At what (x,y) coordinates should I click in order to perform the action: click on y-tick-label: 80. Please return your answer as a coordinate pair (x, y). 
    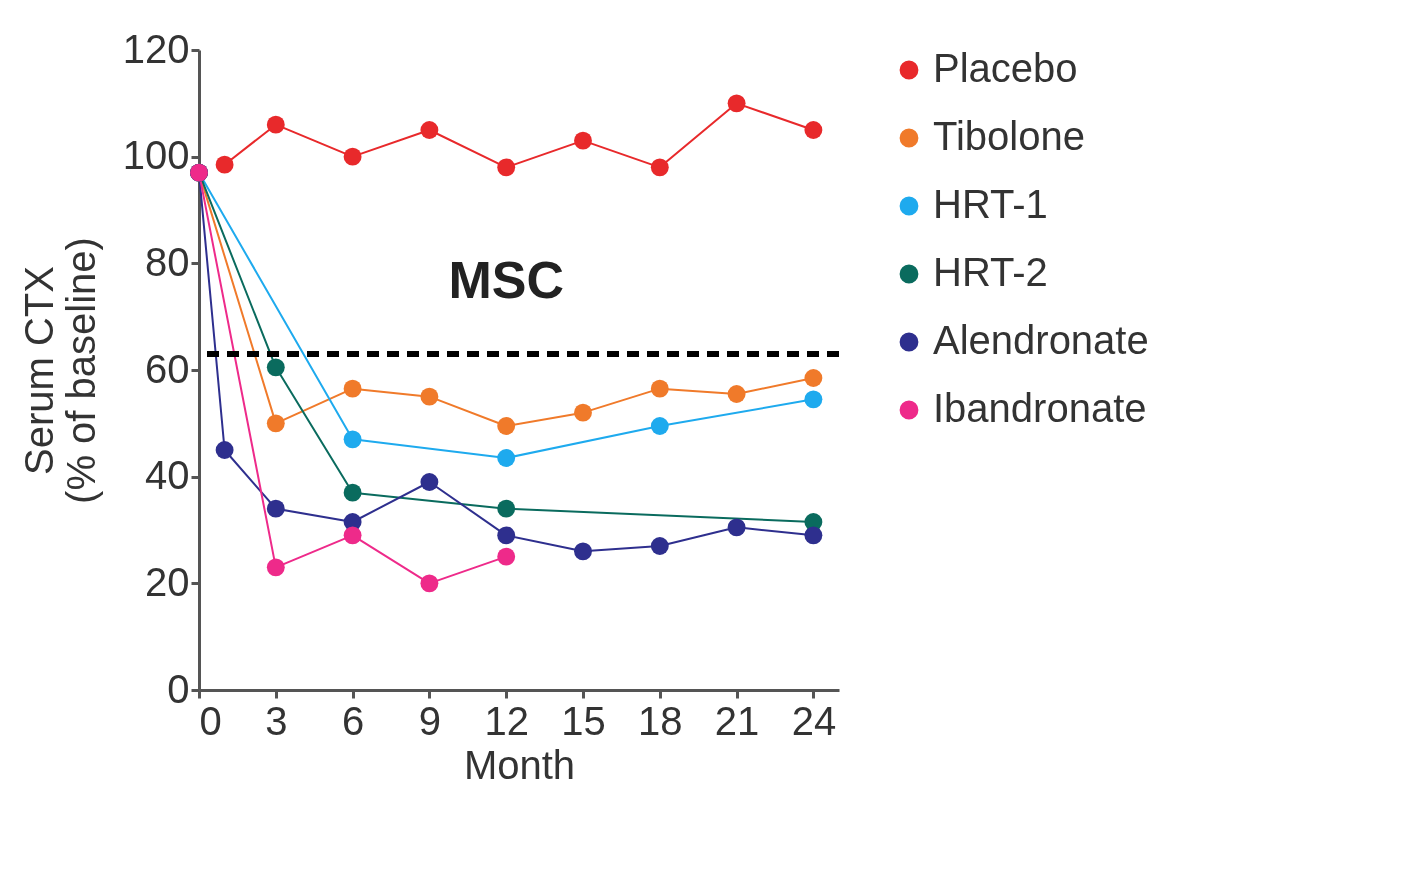
    Looking at the image, I should click on (167, 261).